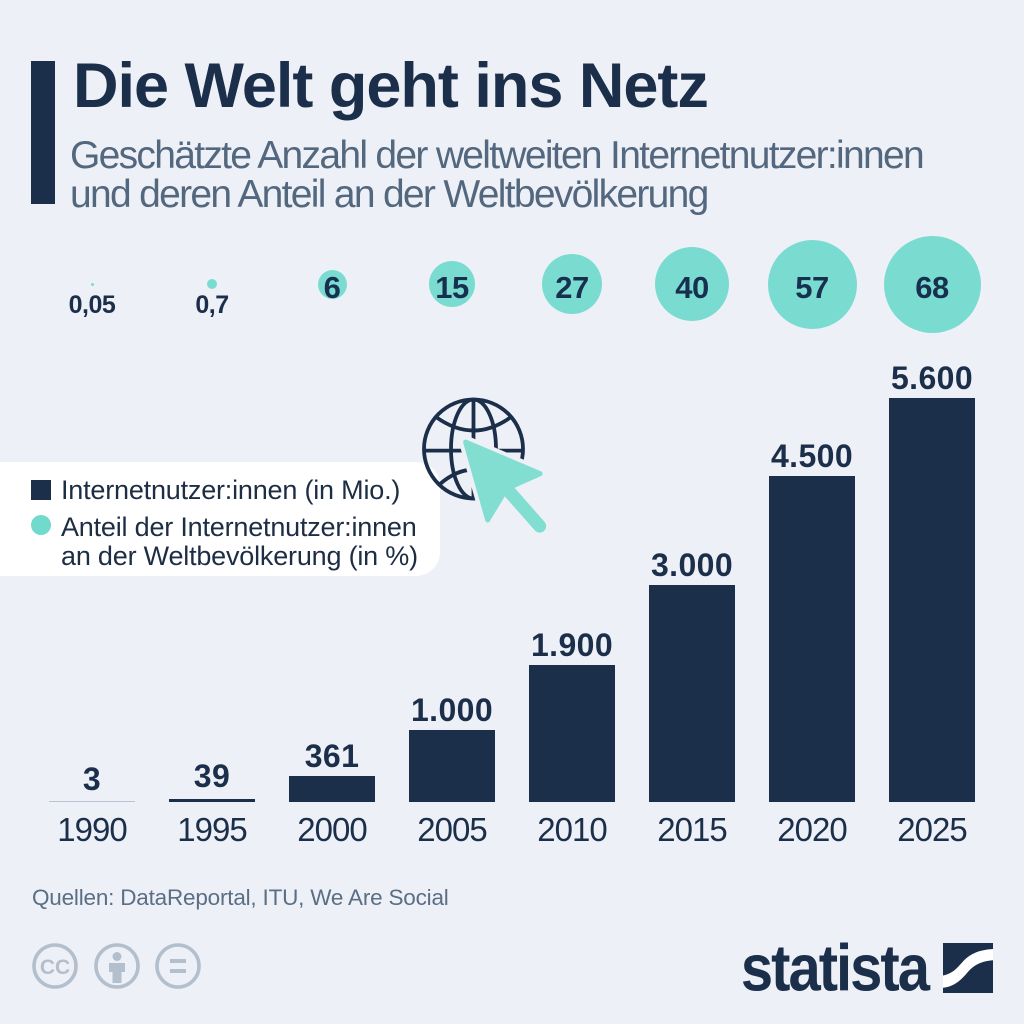 The height and width of the screenshot is (1024, 1024). What do you see at coordinates (55, 967) in the screenshot?
I see `svg-text: CC` at bounding box center [55, 967].